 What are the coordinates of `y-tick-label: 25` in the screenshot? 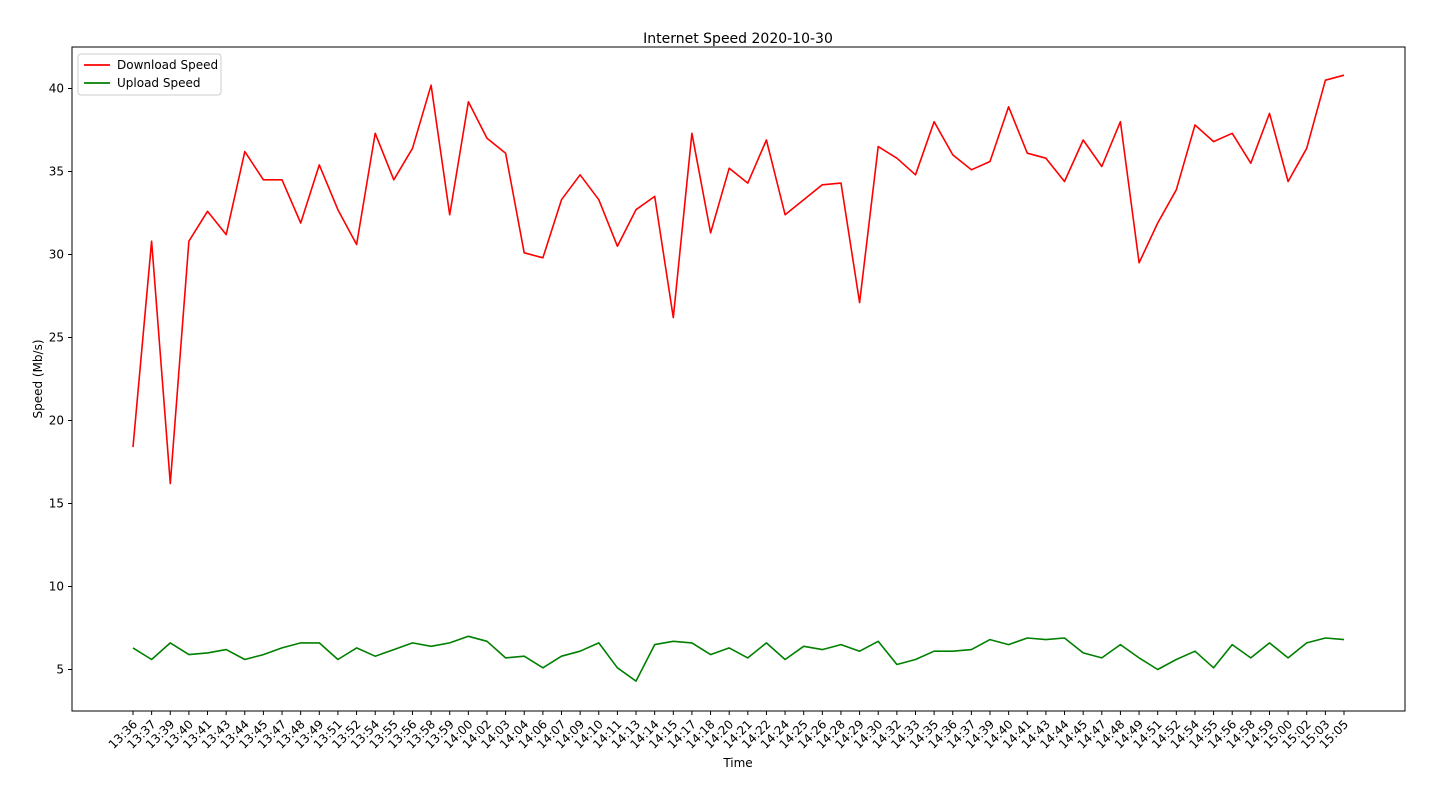 It's located at (56, 338).